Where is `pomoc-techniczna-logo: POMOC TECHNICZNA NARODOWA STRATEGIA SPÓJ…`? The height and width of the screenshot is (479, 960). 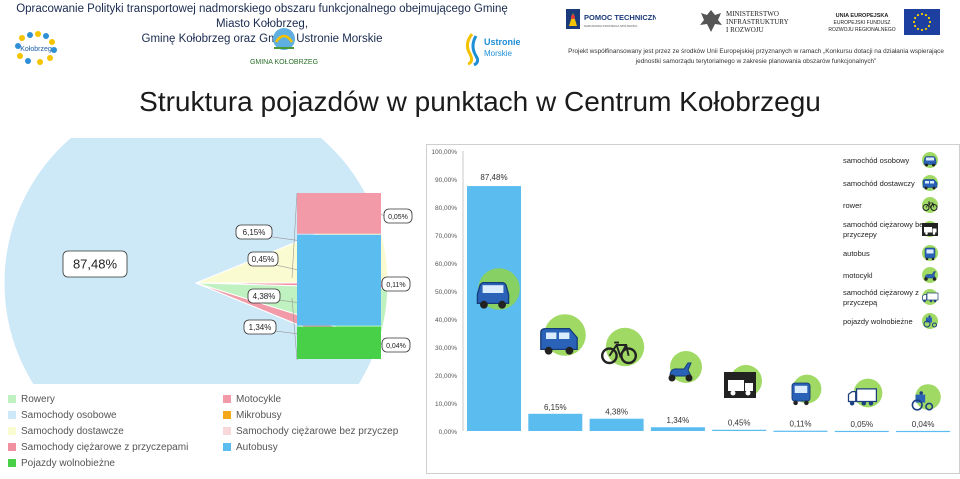
pomoc-techniczna-logo: POMOC TECHNICZNA NARODOWA STRATEGIA SPÓJ… is located at coordinates (611, 19).